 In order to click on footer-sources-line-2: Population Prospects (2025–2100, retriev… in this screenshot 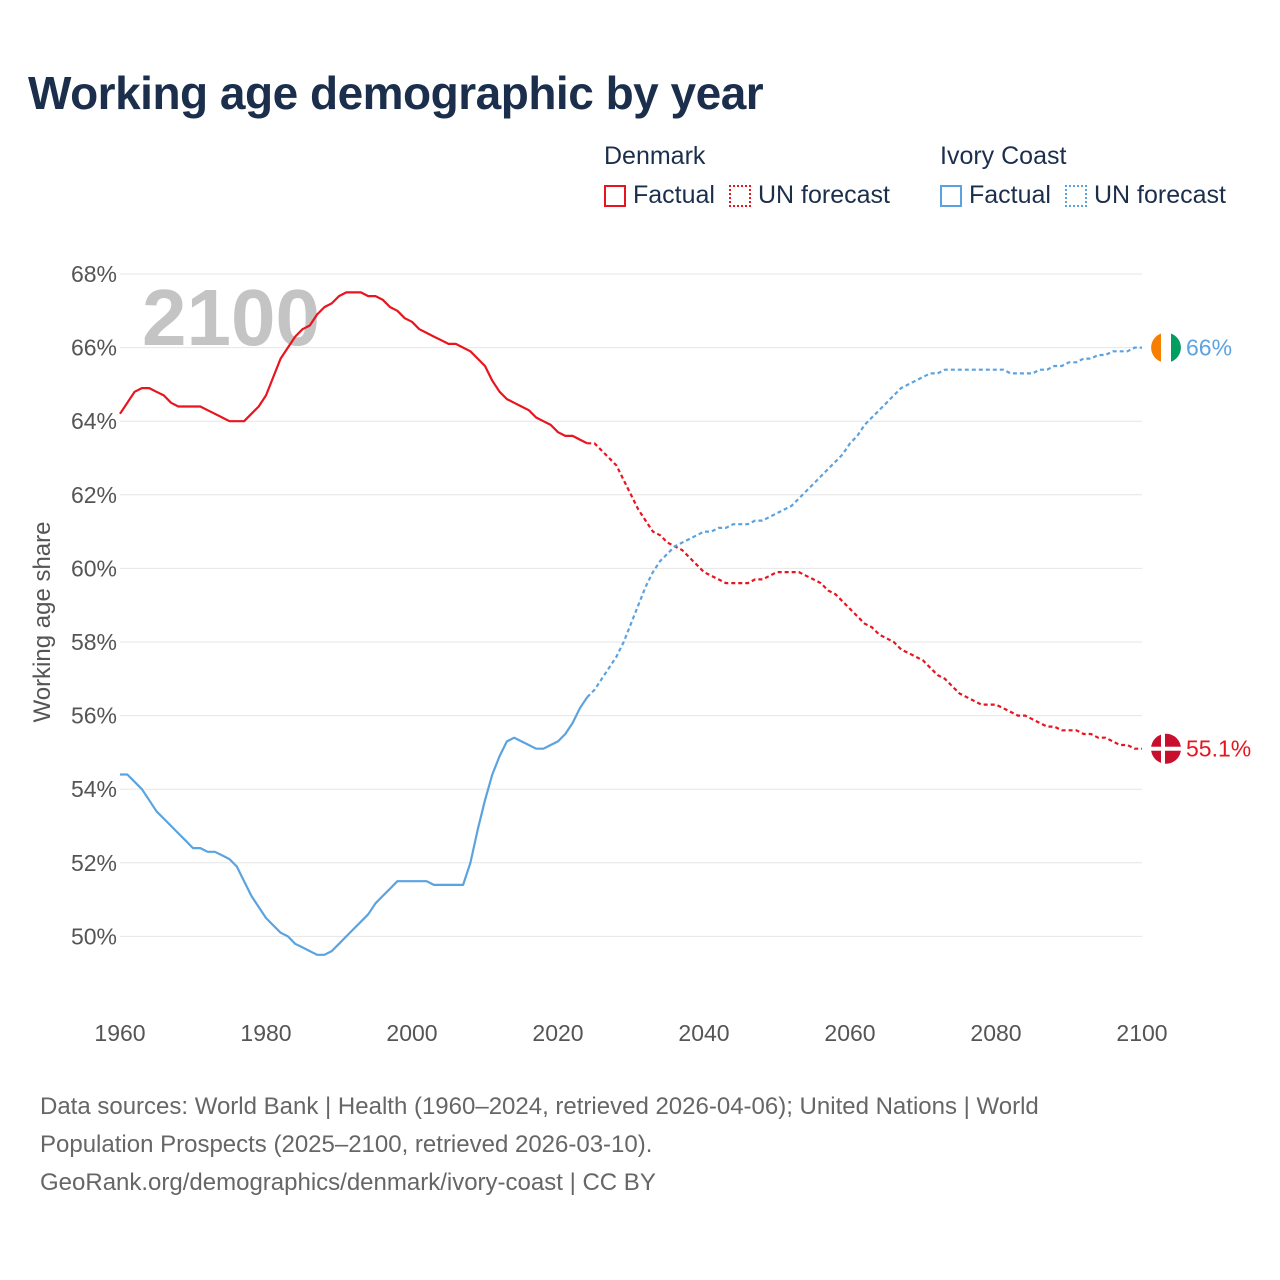, I will do `click(346, 1144)`.